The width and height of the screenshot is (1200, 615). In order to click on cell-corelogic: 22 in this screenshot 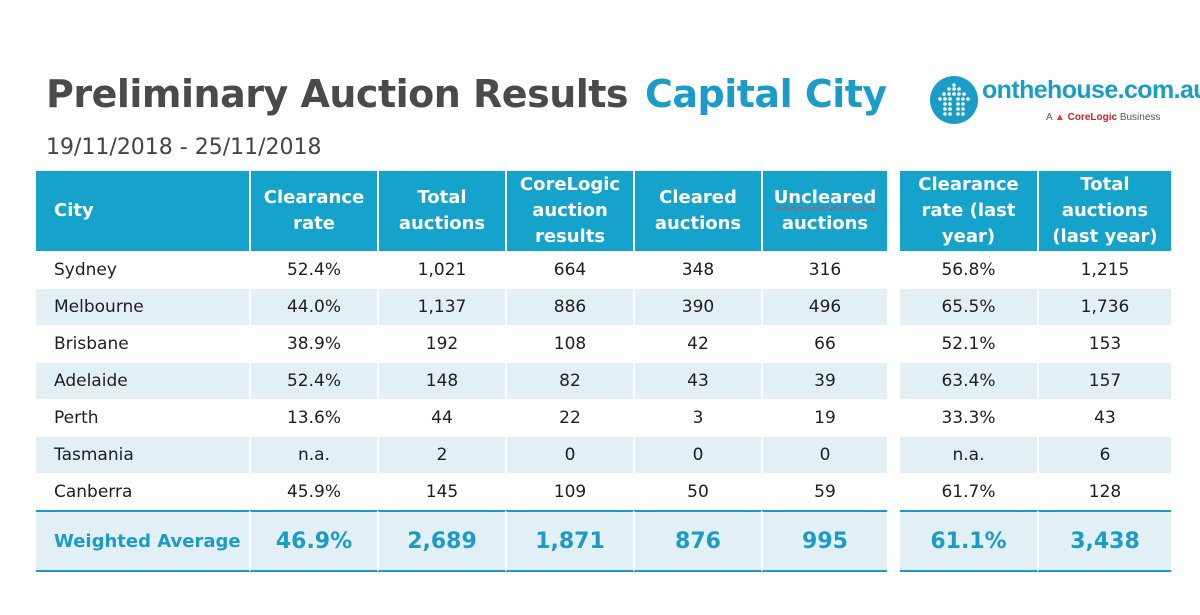, I will do `click(569, 417)`.